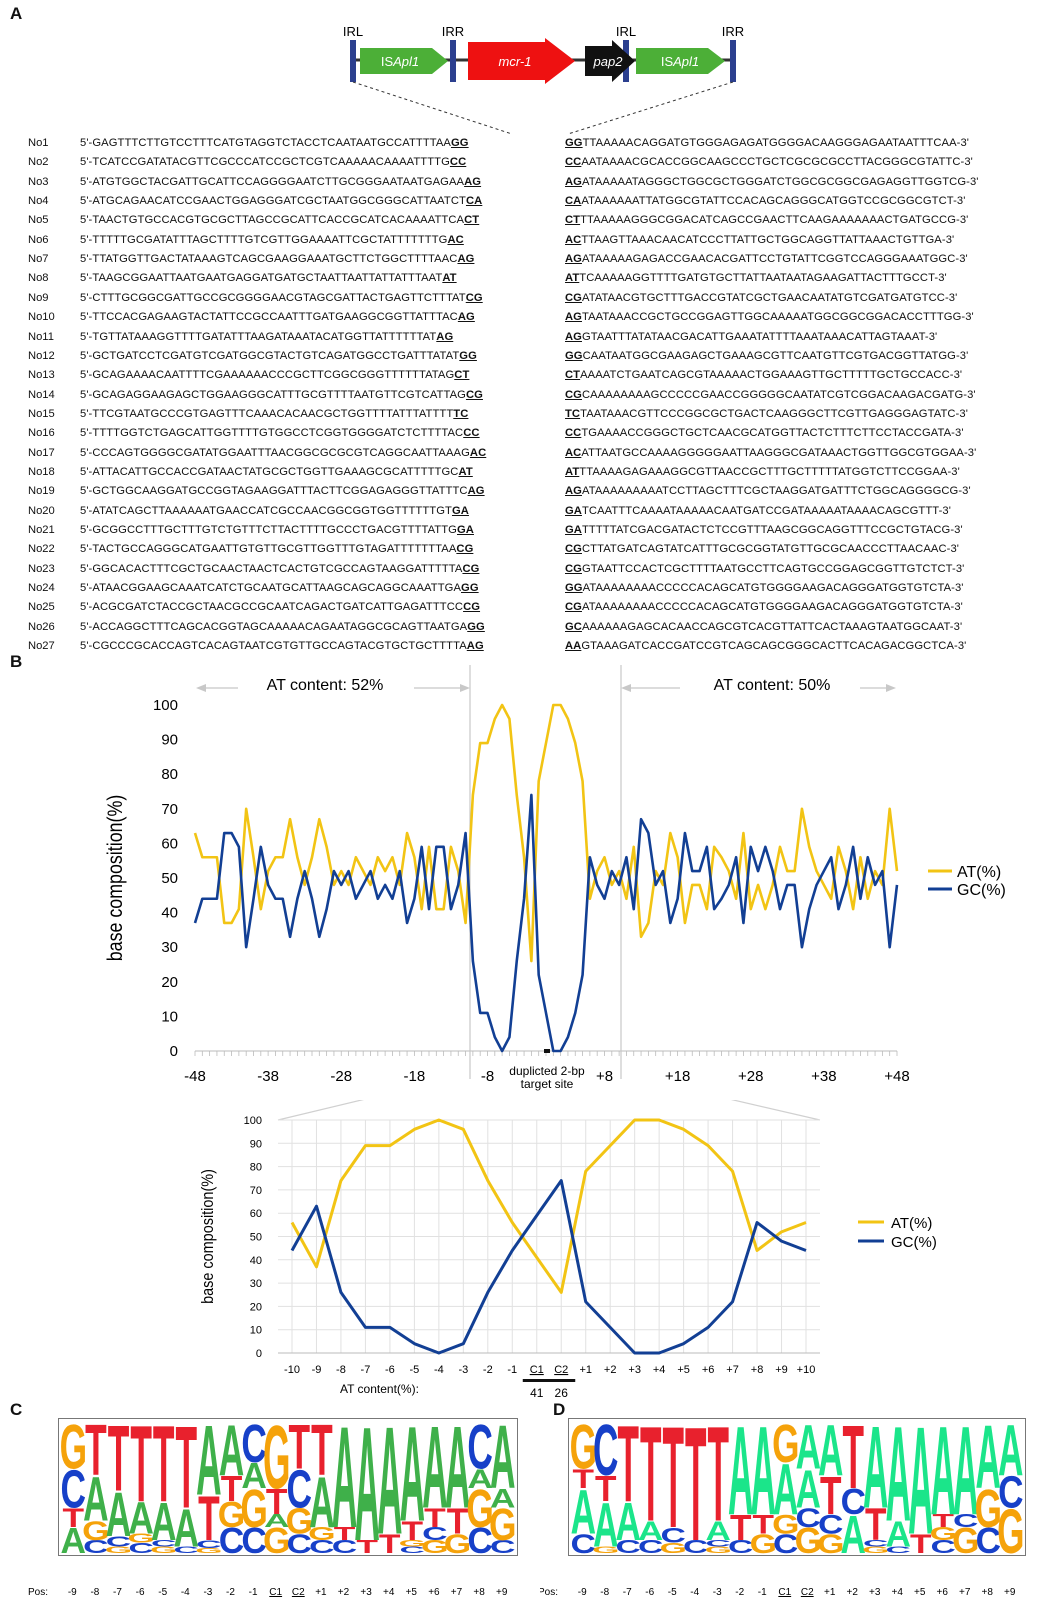  Describe the element at coordinates (1010, 1592) in the screenshot. I see `position-tick: +9` at that location.